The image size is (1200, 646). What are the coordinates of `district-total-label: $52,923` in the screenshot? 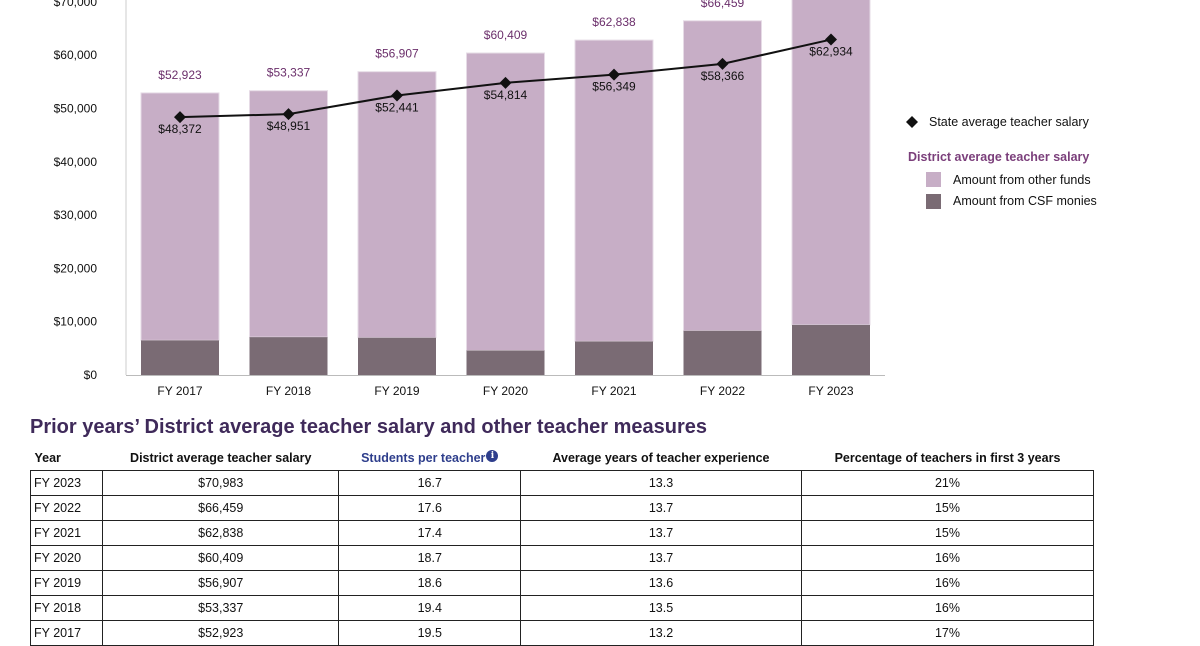 It's located at (180, 75).